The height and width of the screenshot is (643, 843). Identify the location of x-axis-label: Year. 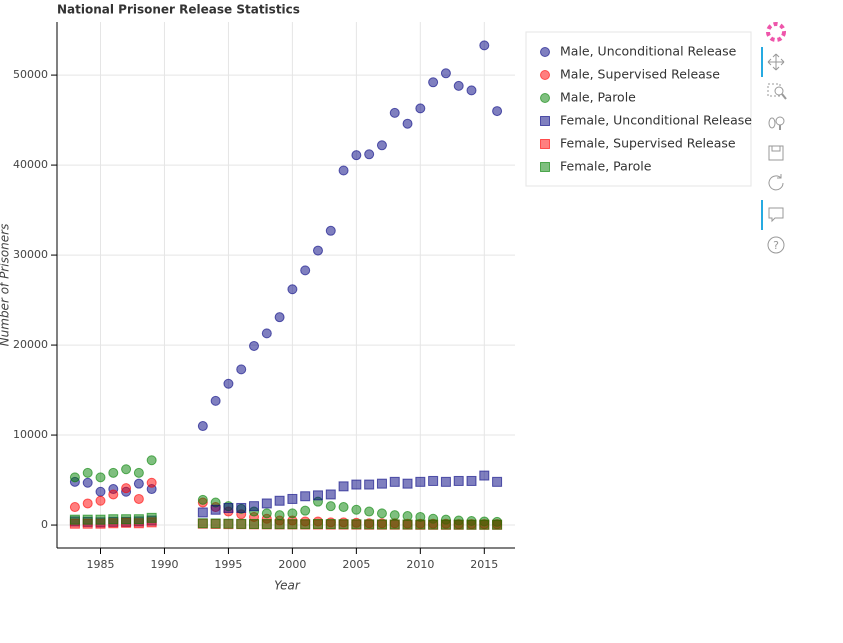
(287, 586).